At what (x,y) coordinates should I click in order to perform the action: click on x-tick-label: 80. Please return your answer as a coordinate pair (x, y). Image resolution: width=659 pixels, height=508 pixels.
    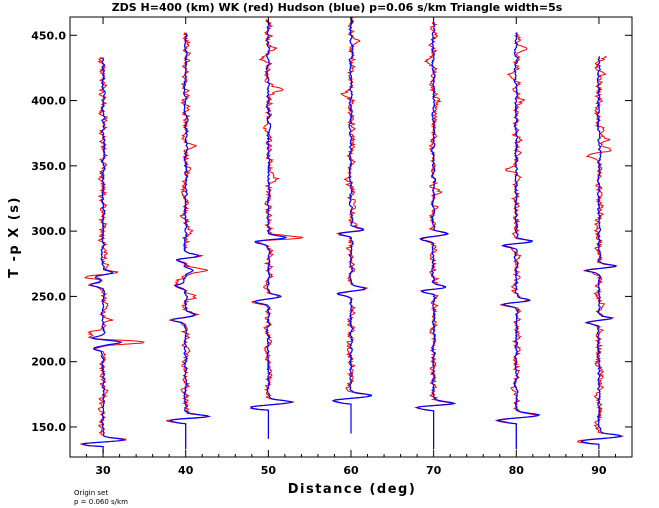
    Looking at the image, I should click on (517, 470).